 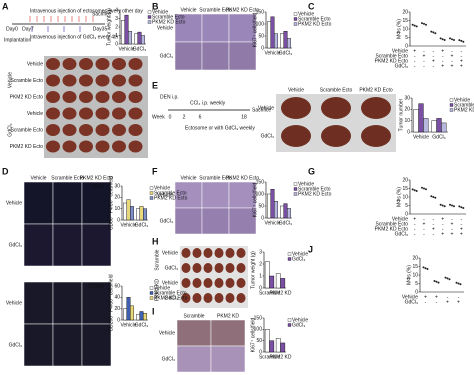 What do you see at coordinates (260, 194) in the screenshot?
I see `y-tick-label: 100` at bounding box center [260, 194].